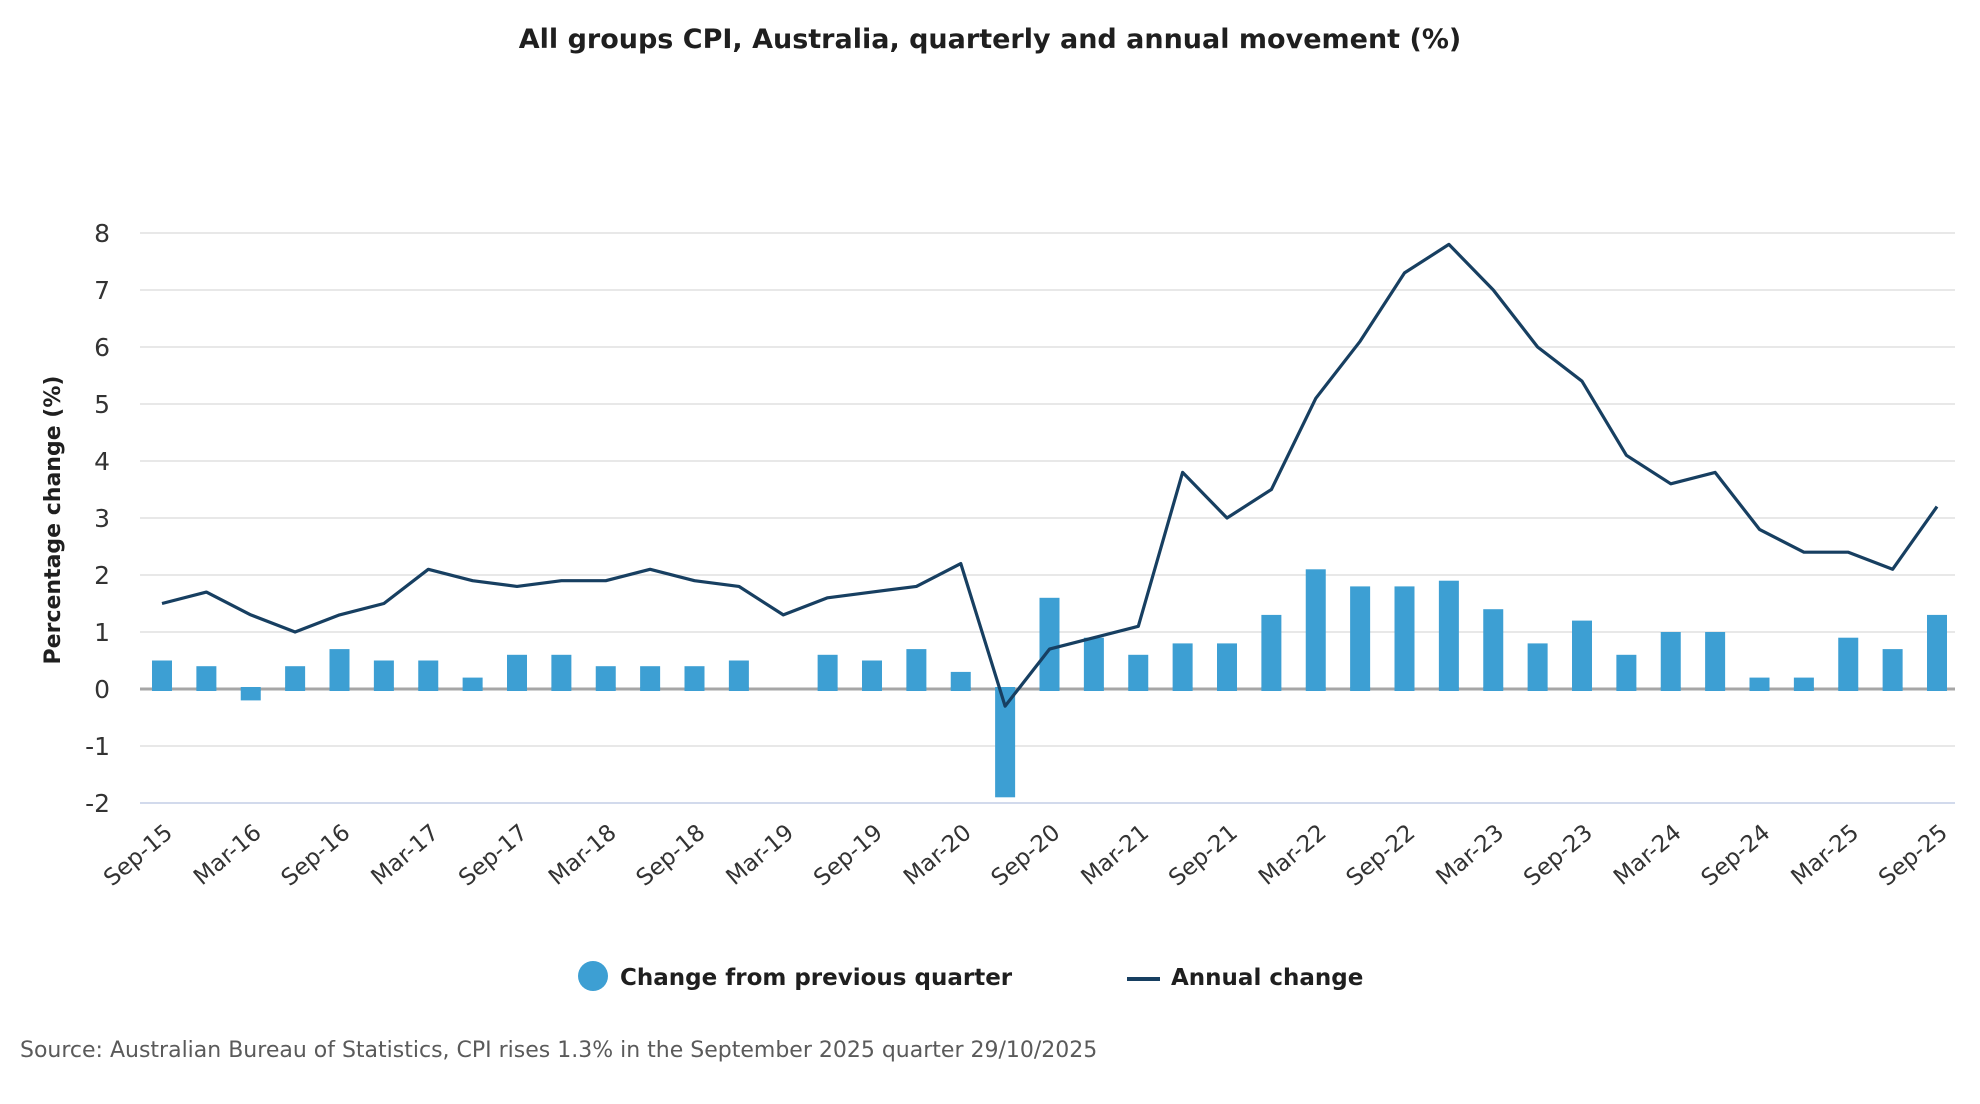 Image resolution: width=1980 pixels, height=1104 pixels. Describe the element at coordinates (228, 855) in the screenshot. I see `x-tick-label: Mar-16` at that location.